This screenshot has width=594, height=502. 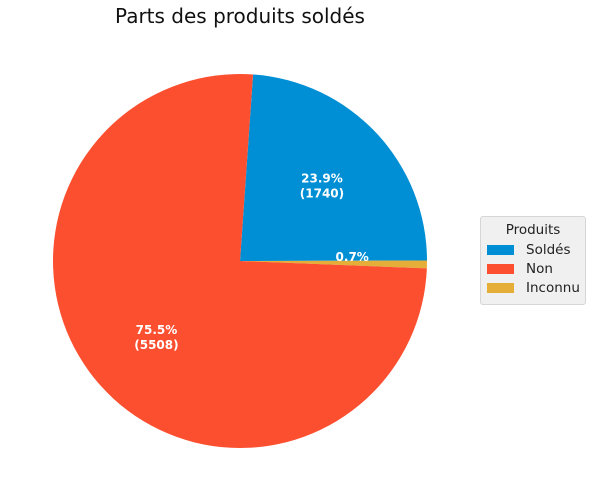 I want to click on legend-item-inconnu: Inconnu, so click(x=533, y=287).